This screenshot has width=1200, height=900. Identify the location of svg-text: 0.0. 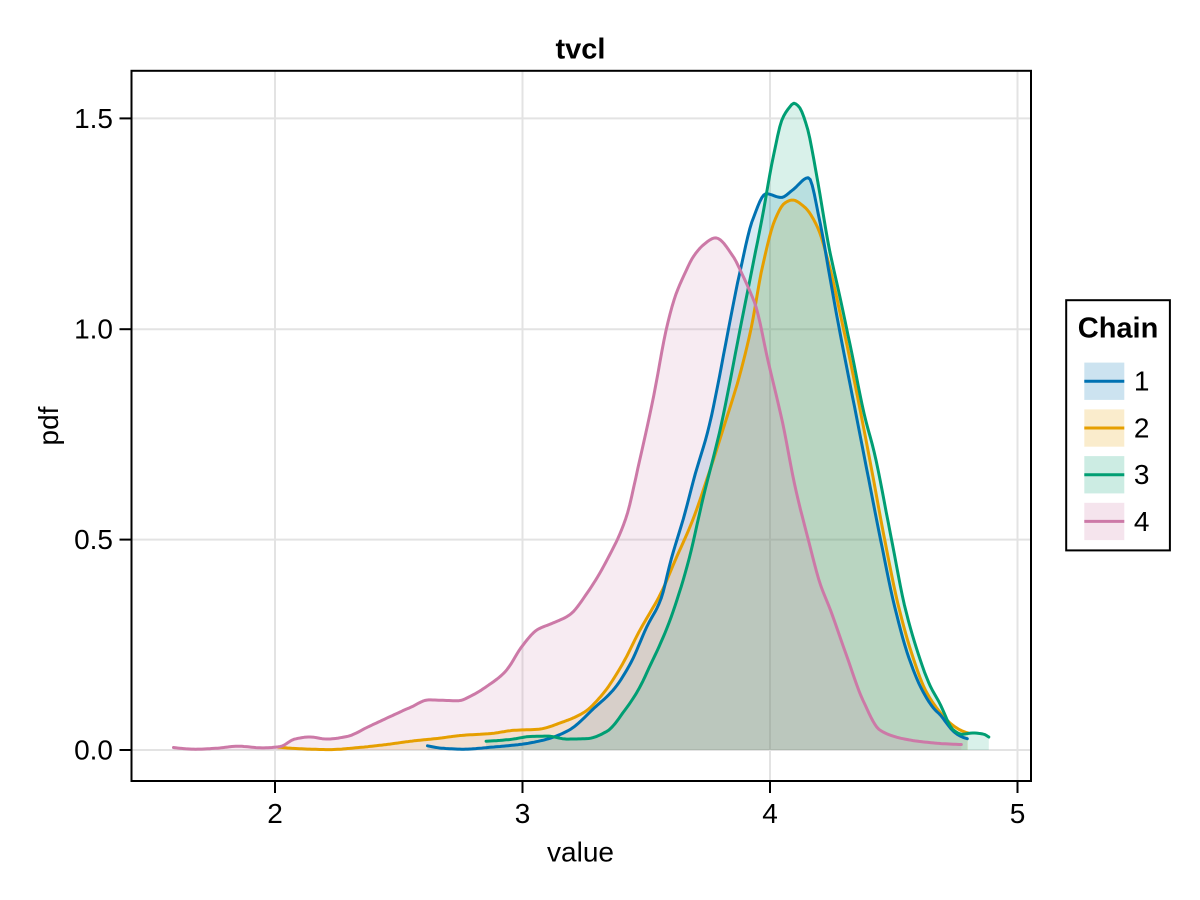
(93, 750).